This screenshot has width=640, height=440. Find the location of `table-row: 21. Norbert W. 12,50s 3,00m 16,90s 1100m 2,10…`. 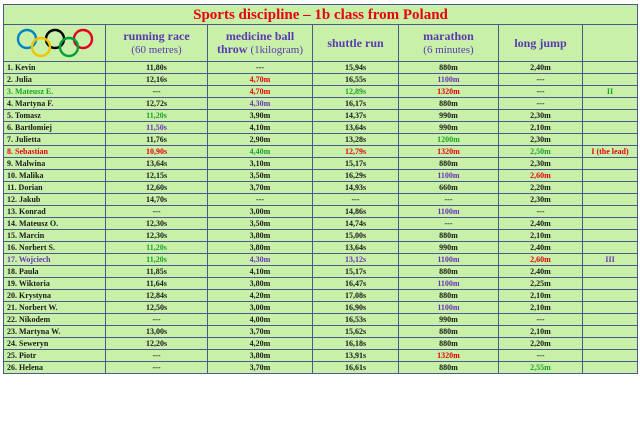

table-row: 21. Norbert W. 12,50s 3,00m 16,90s 1100m 2,10… is located at coordinates (321, 307).